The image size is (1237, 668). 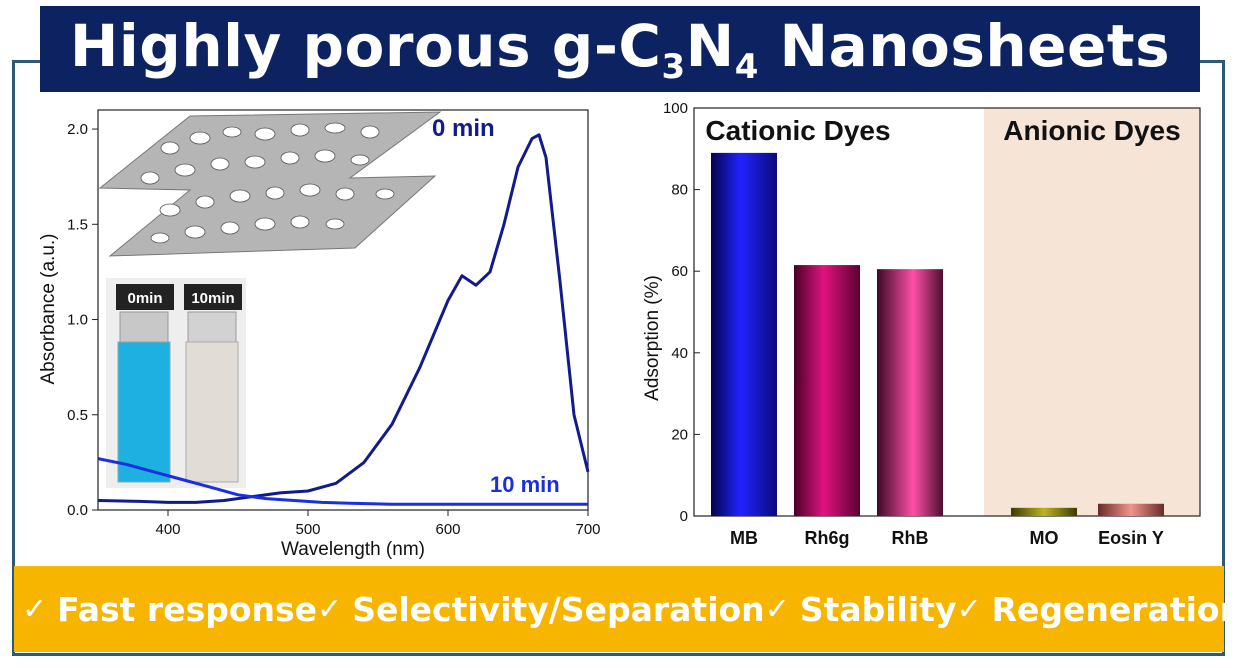 What do you see at coordinates (463, 128) in the screenshot?
I see `annotation-0min: 0 min` at bounding box center [463, 128].